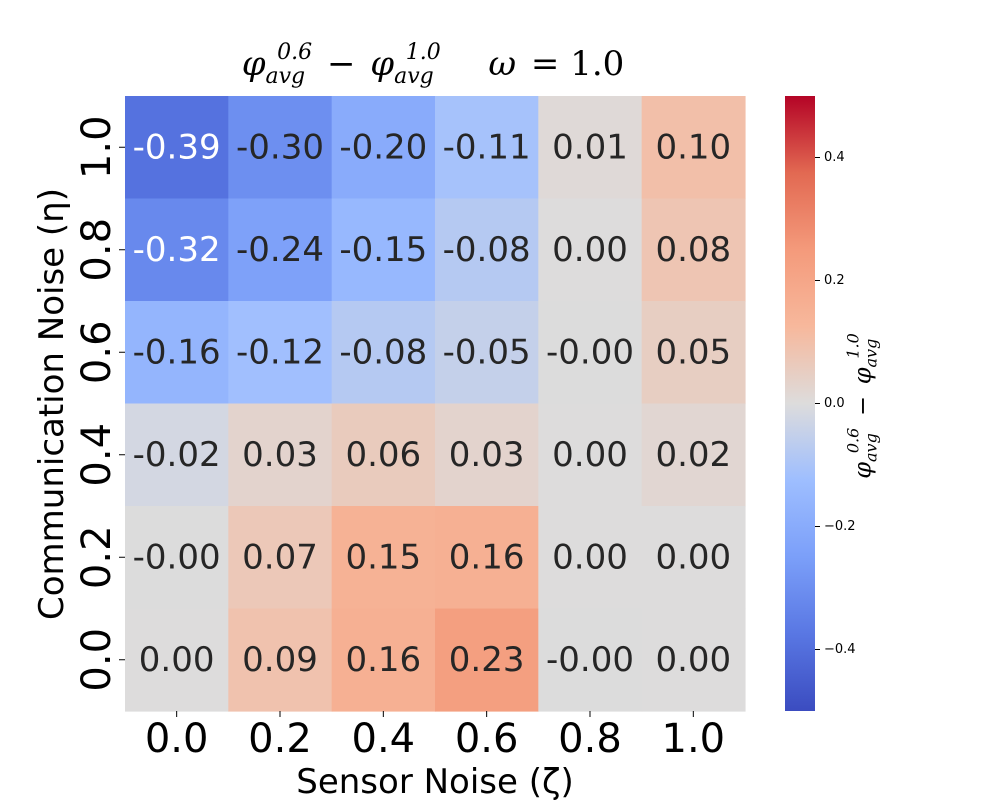 The height and width of the screenshot is (800, 1000). I want to click on cell-value-label: -0.39, so click(177, 147).